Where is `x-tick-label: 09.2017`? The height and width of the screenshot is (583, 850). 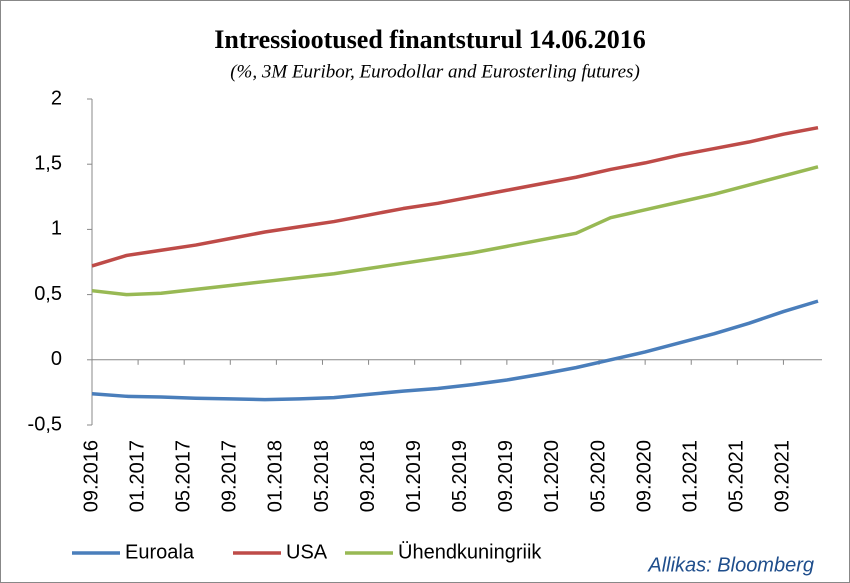 x-tick-label: 09.2017 is located at coordinates (230, 476).